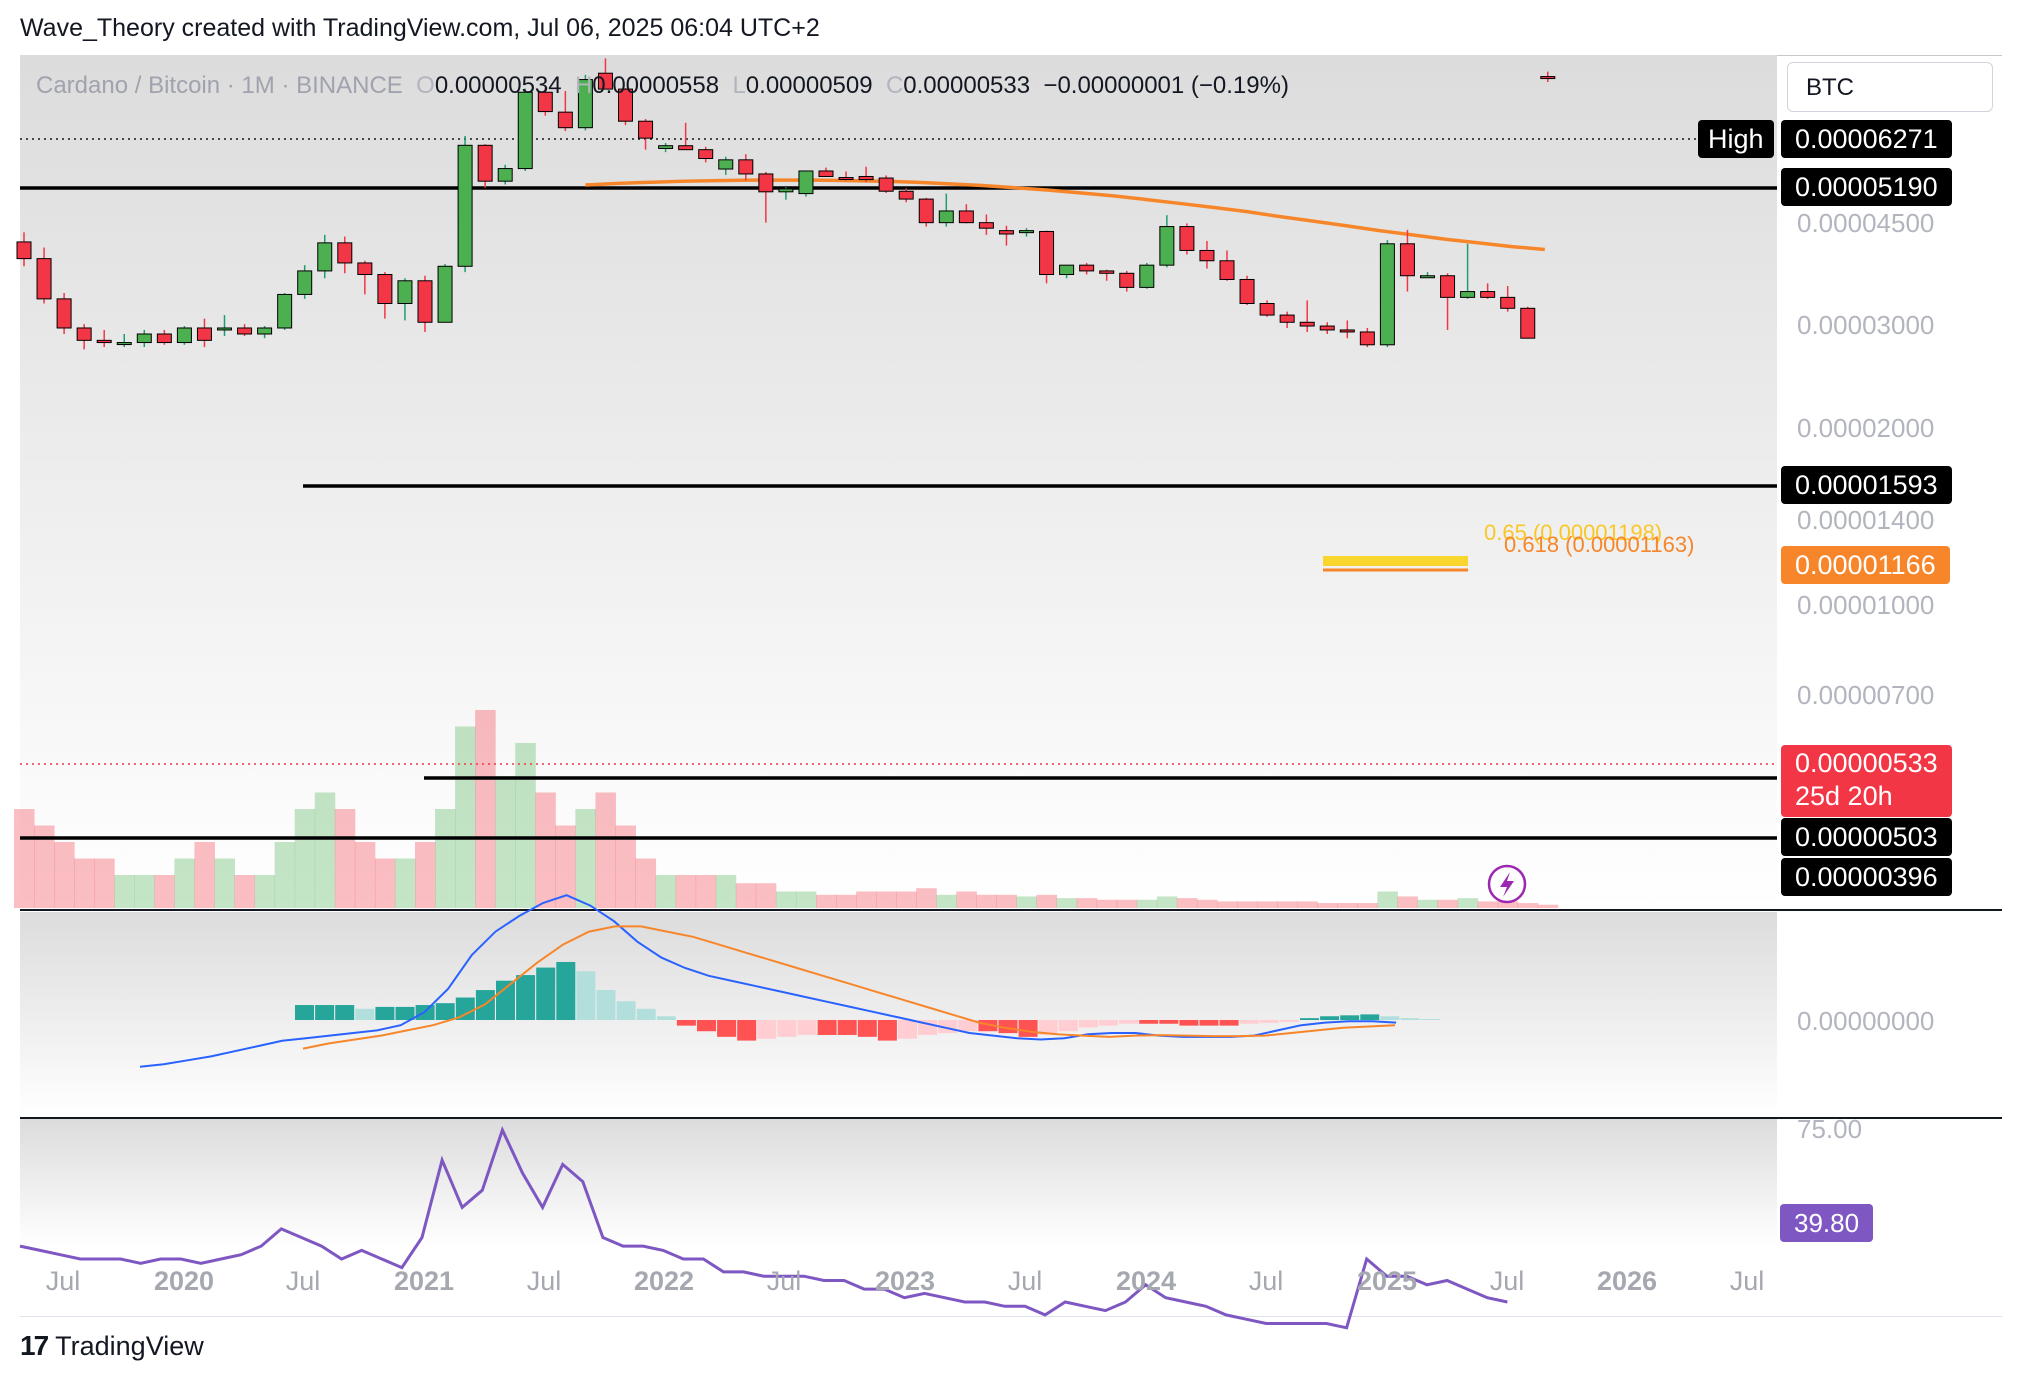 Image resolution: width=2022 pixels, height=1382 pixels. Describe the element at coordinates (1866, 781) in the screenshot. I see `last-price-tag: 0.00000533 25d 20h` at that location.